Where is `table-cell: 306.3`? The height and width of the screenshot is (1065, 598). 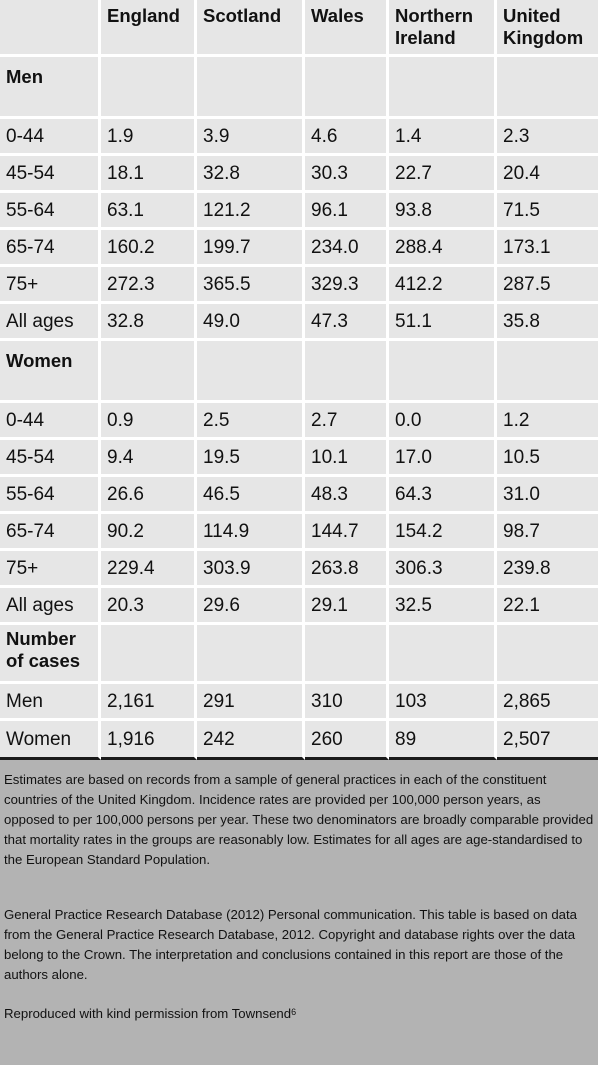 table-cell: 306.3 is located at coordinates (443, 569).